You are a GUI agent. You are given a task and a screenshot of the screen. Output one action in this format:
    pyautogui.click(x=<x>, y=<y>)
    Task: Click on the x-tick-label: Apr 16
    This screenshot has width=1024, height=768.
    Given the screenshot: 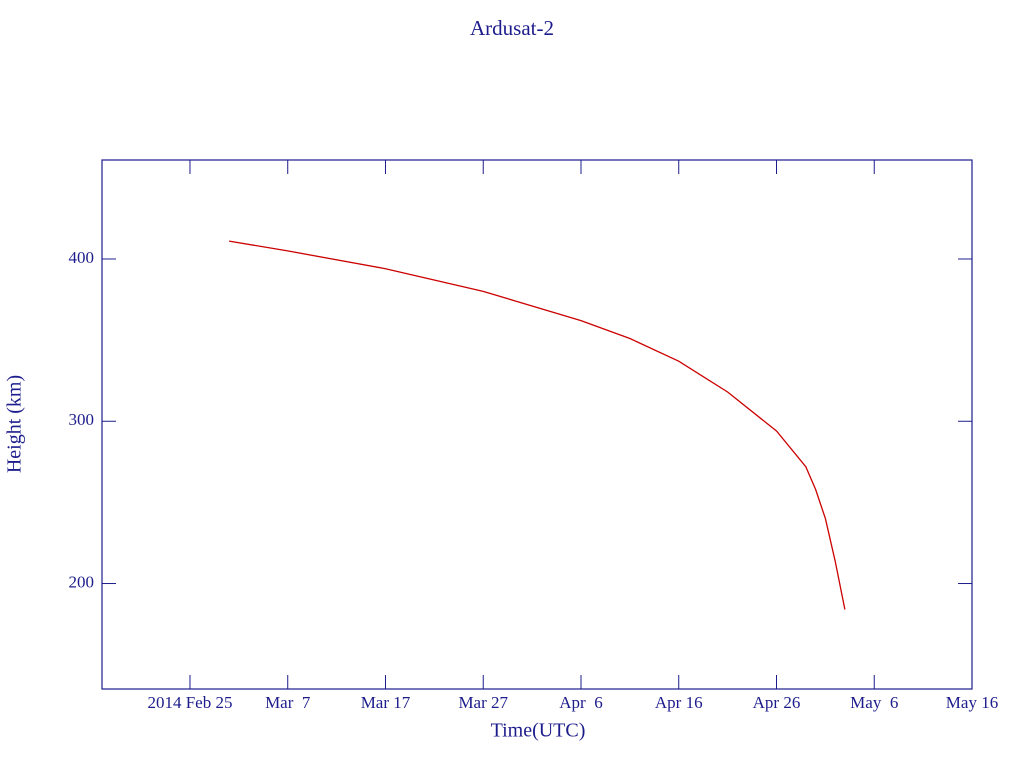 What is the action you would take?
    pyautogui.click(x=679, y=702)
    